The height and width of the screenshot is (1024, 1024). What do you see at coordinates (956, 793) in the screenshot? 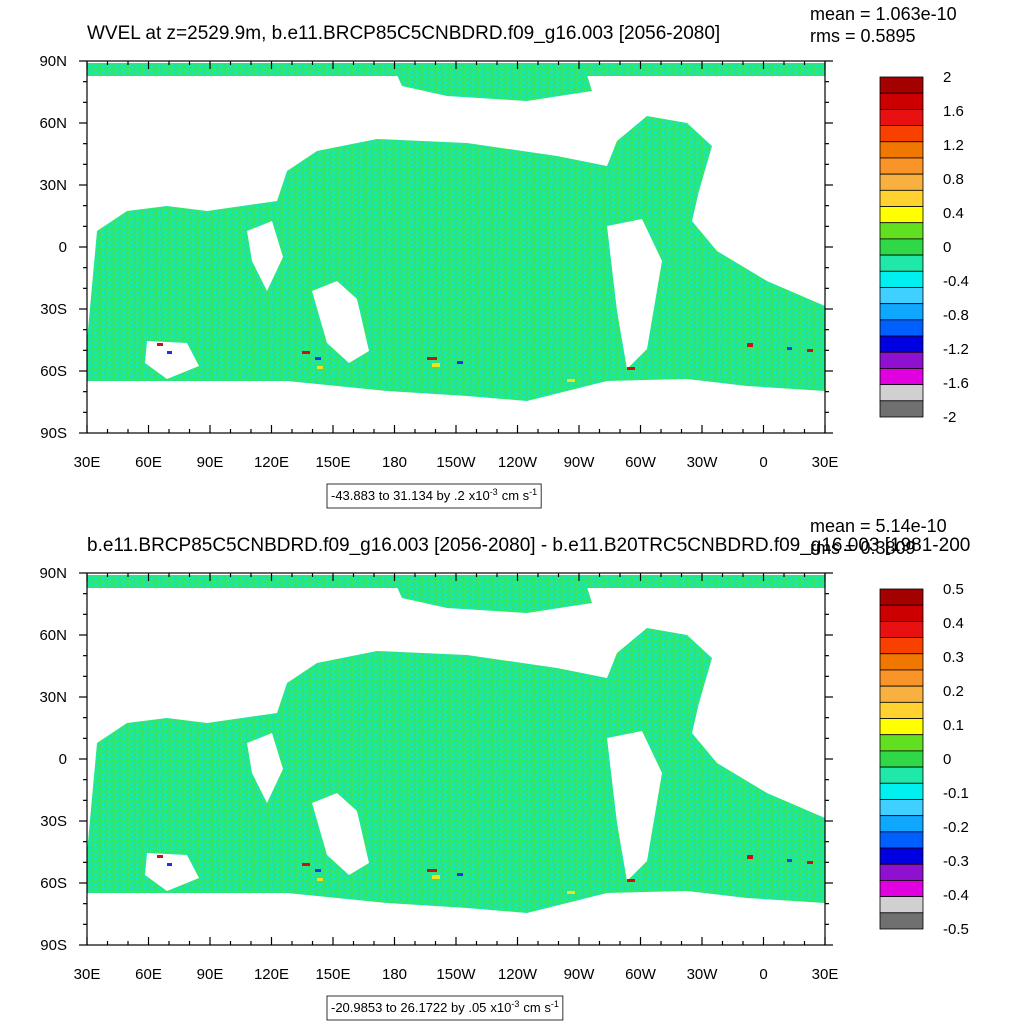
I see `colorbar-label: -0.1` at bounding box center [956, 793].